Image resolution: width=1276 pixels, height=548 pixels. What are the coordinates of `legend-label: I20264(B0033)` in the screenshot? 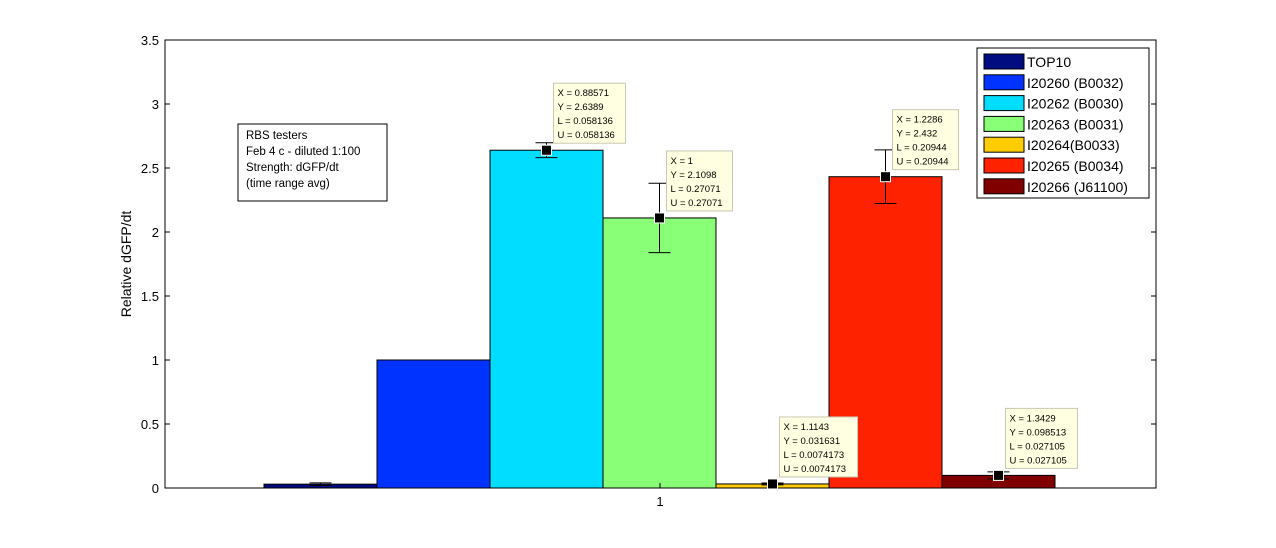 It's located at (1073, 145).